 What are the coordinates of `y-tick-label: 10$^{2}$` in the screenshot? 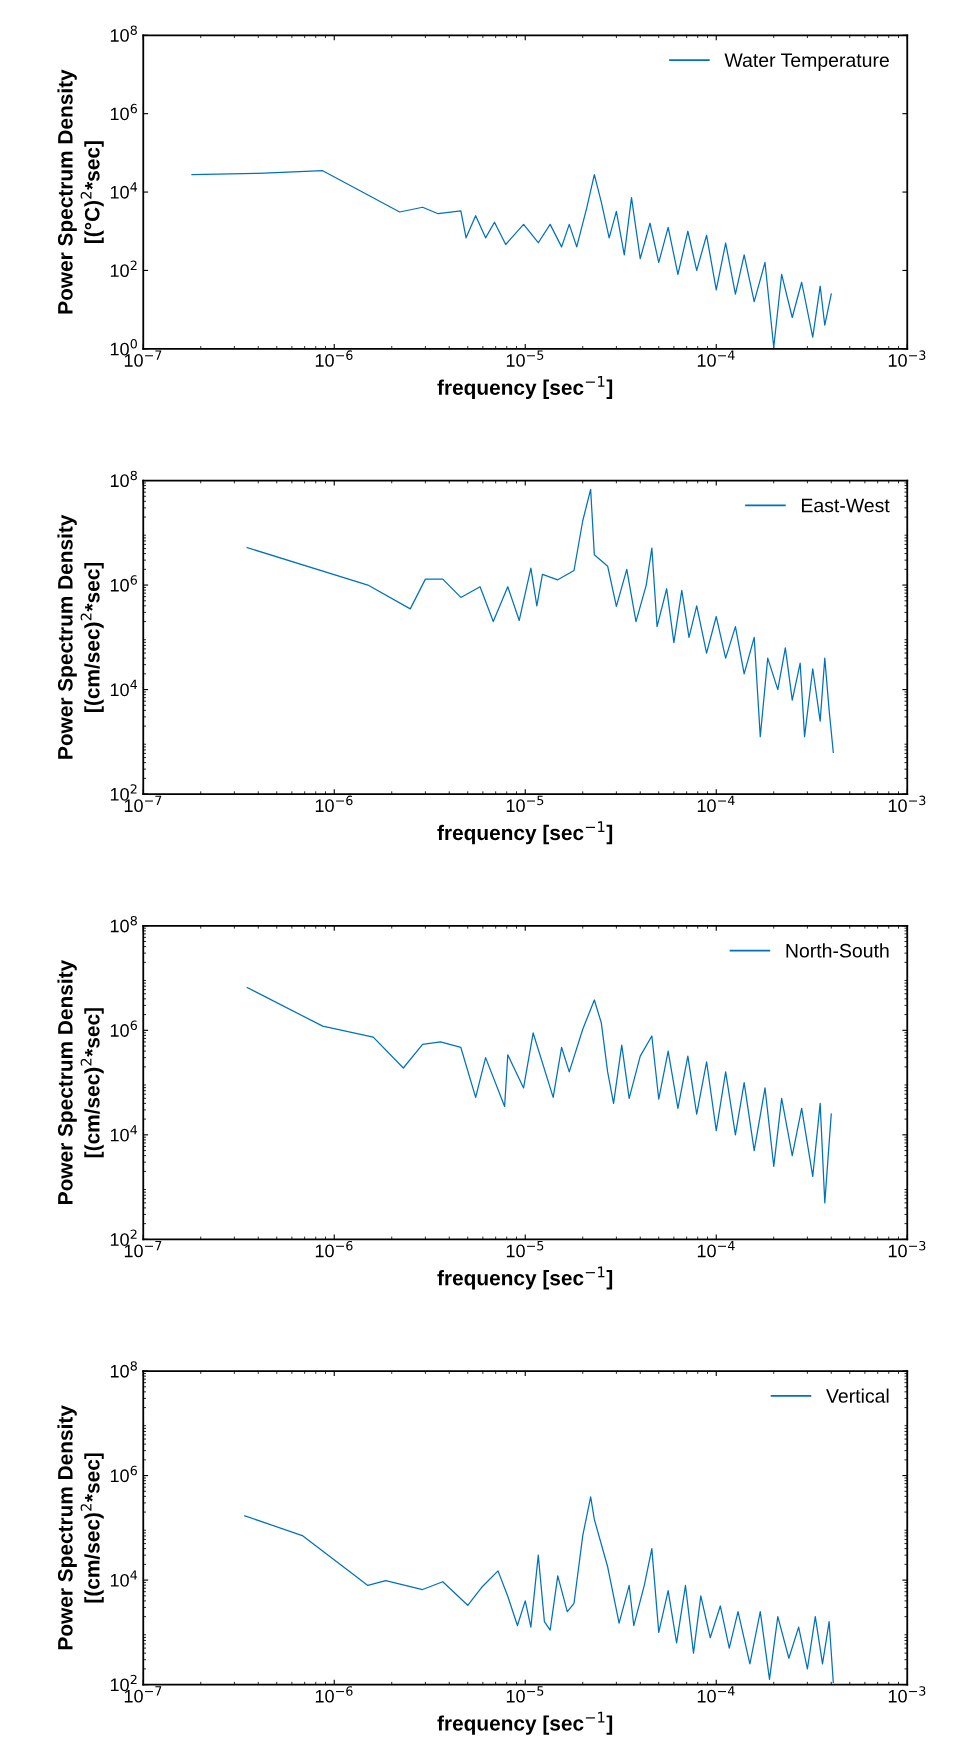 It's located at (123, 269).